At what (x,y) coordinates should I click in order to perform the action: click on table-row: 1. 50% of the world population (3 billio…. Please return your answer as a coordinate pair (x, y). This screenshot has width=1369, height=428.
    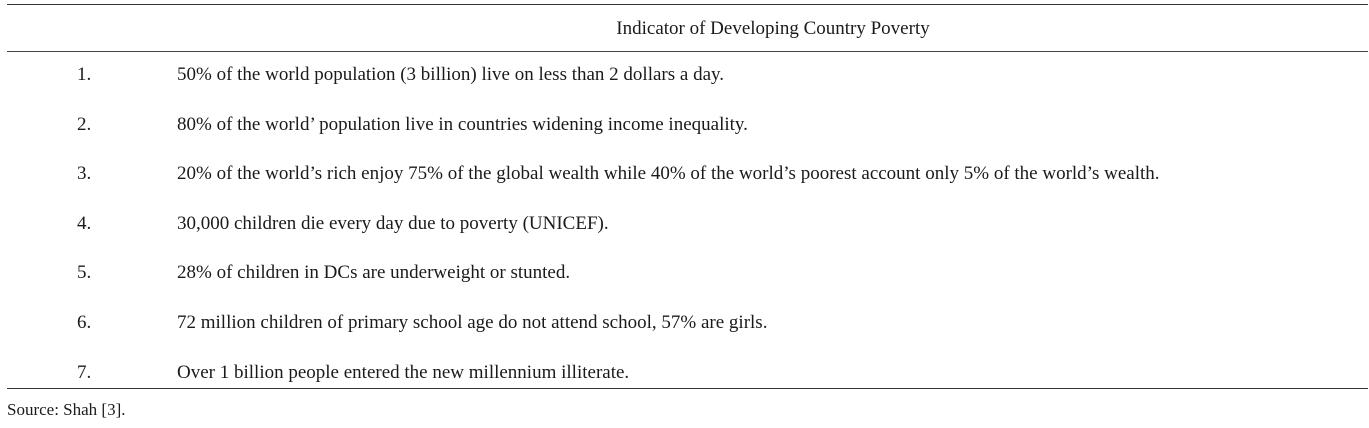
    Looking at the image, I should click on (687, 89).